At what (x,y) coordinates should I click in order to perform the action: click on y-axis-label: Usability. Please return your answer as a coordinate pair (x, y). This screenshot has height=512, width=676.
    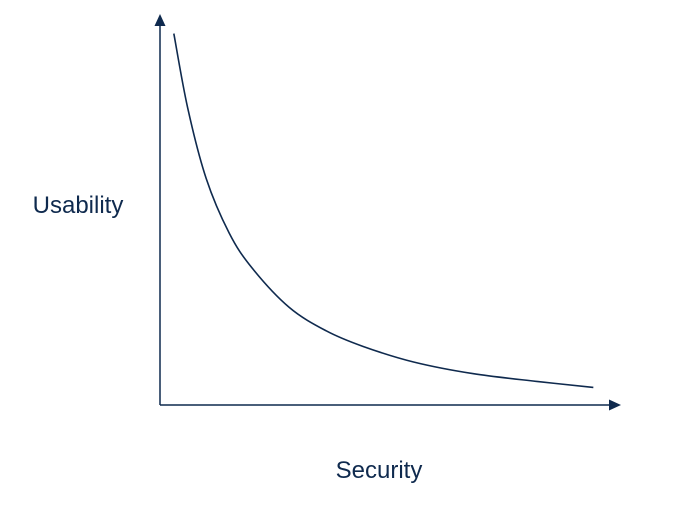
    Looking at the image, I should click on (78, 205).